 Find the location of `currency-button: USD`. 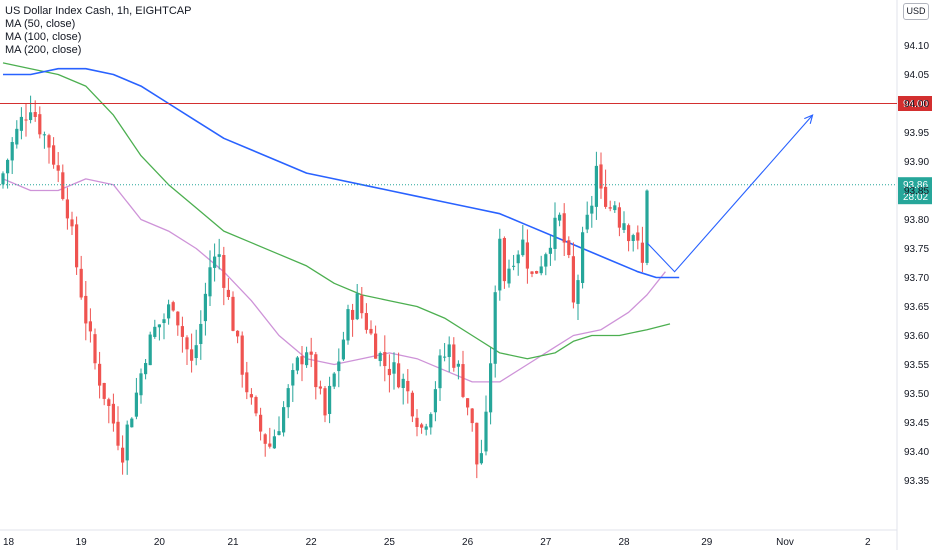

currency-button: USD is located at coordinates (916, 11).